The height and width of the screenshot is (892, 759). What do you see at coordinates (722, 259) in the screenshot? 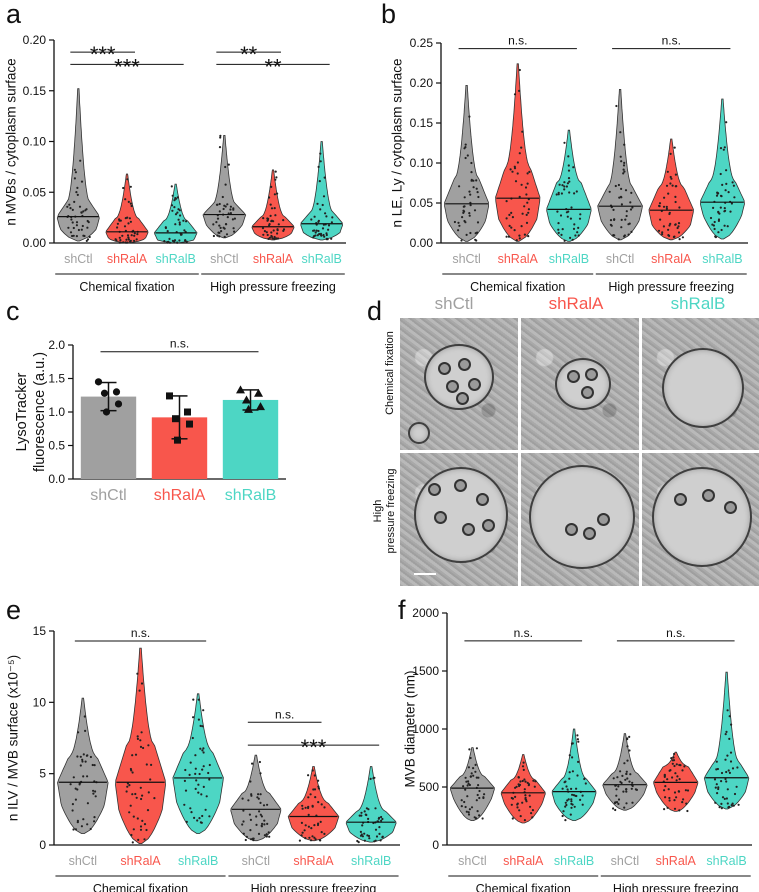
I see `x-tick-label: shRalB` at bounding box center [722, 259].